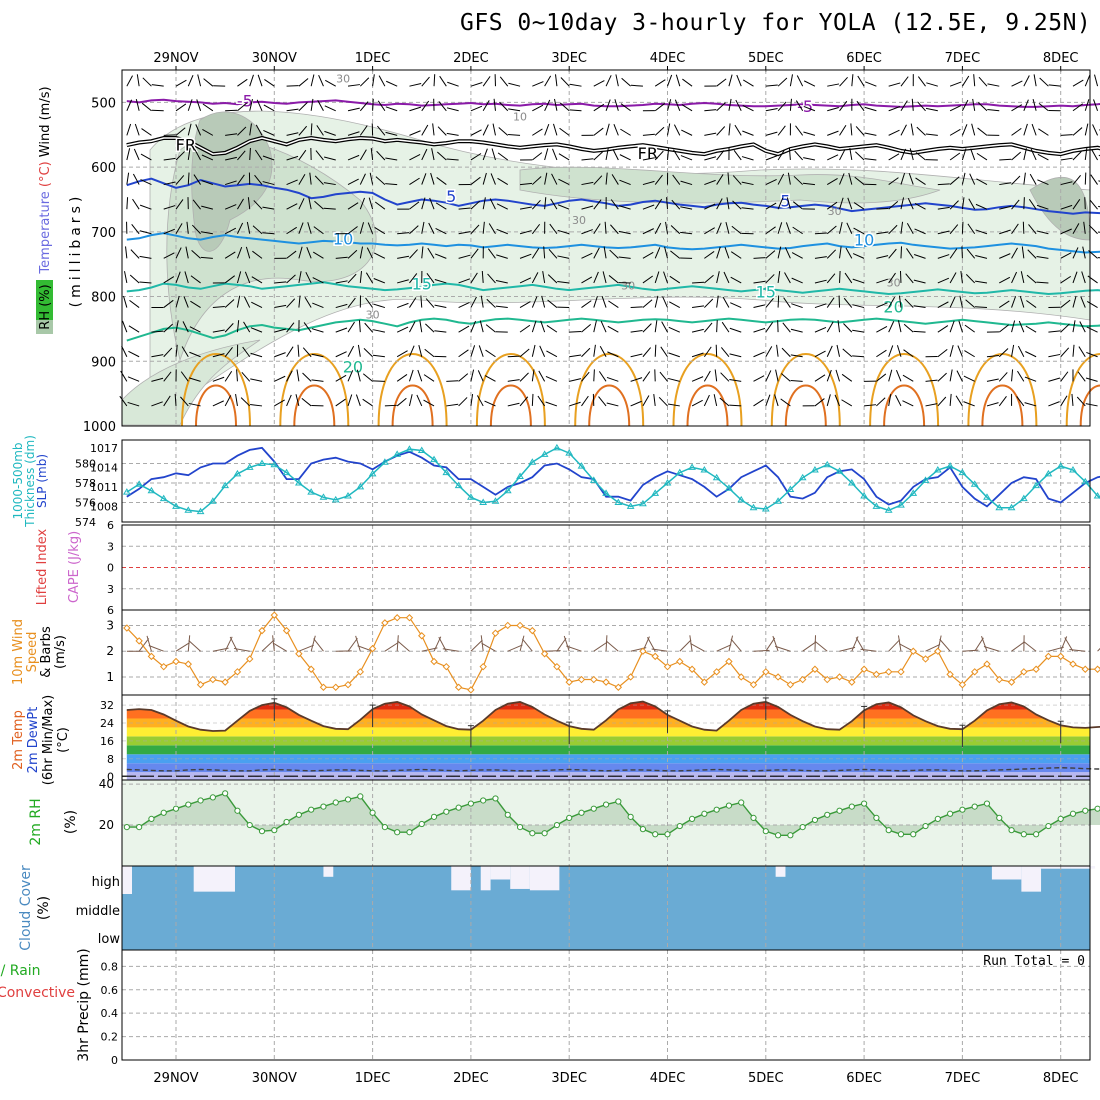 The height and width of the screenshot is (1100, 1100). Describe the element at coordinates (26, 908) in the screenshot. I see `y-axis-label-part: Cloud Cover` at that location.